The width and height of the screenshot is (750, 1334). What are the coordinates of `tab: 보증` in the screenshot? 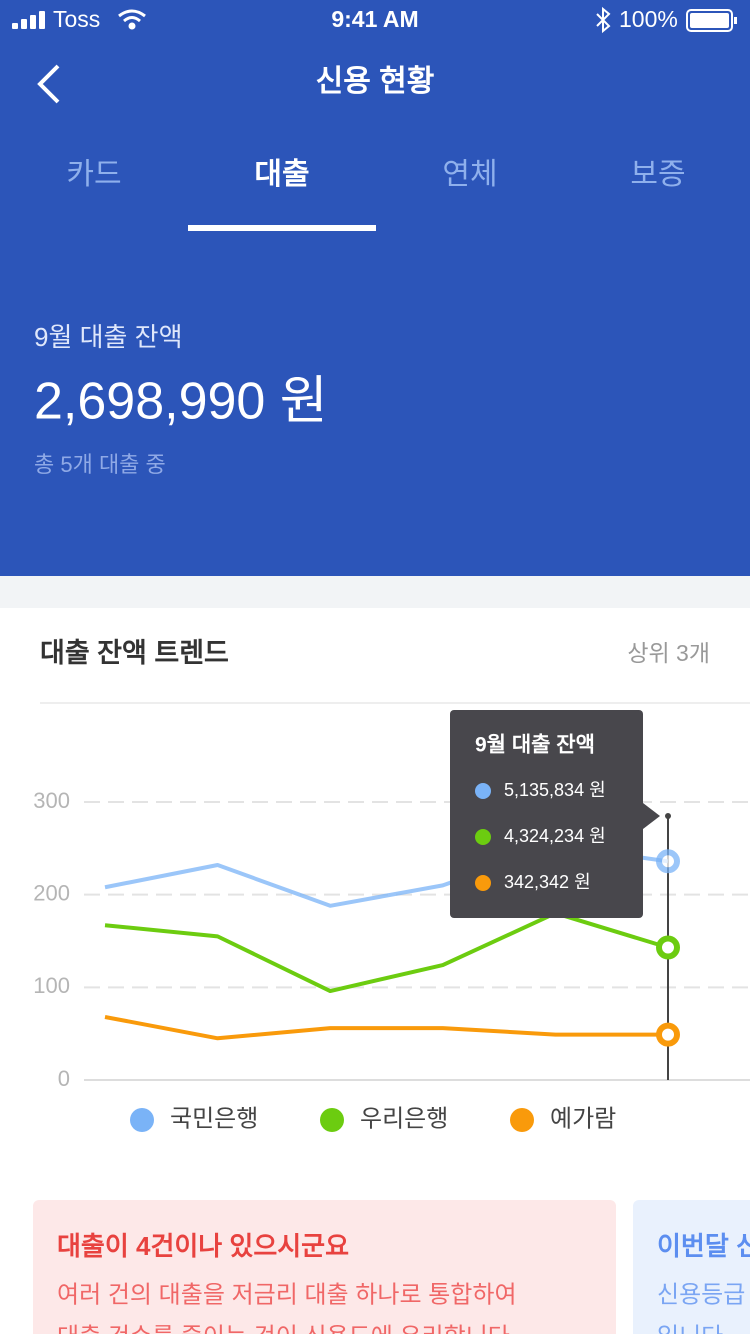 It's located at (657, 174).